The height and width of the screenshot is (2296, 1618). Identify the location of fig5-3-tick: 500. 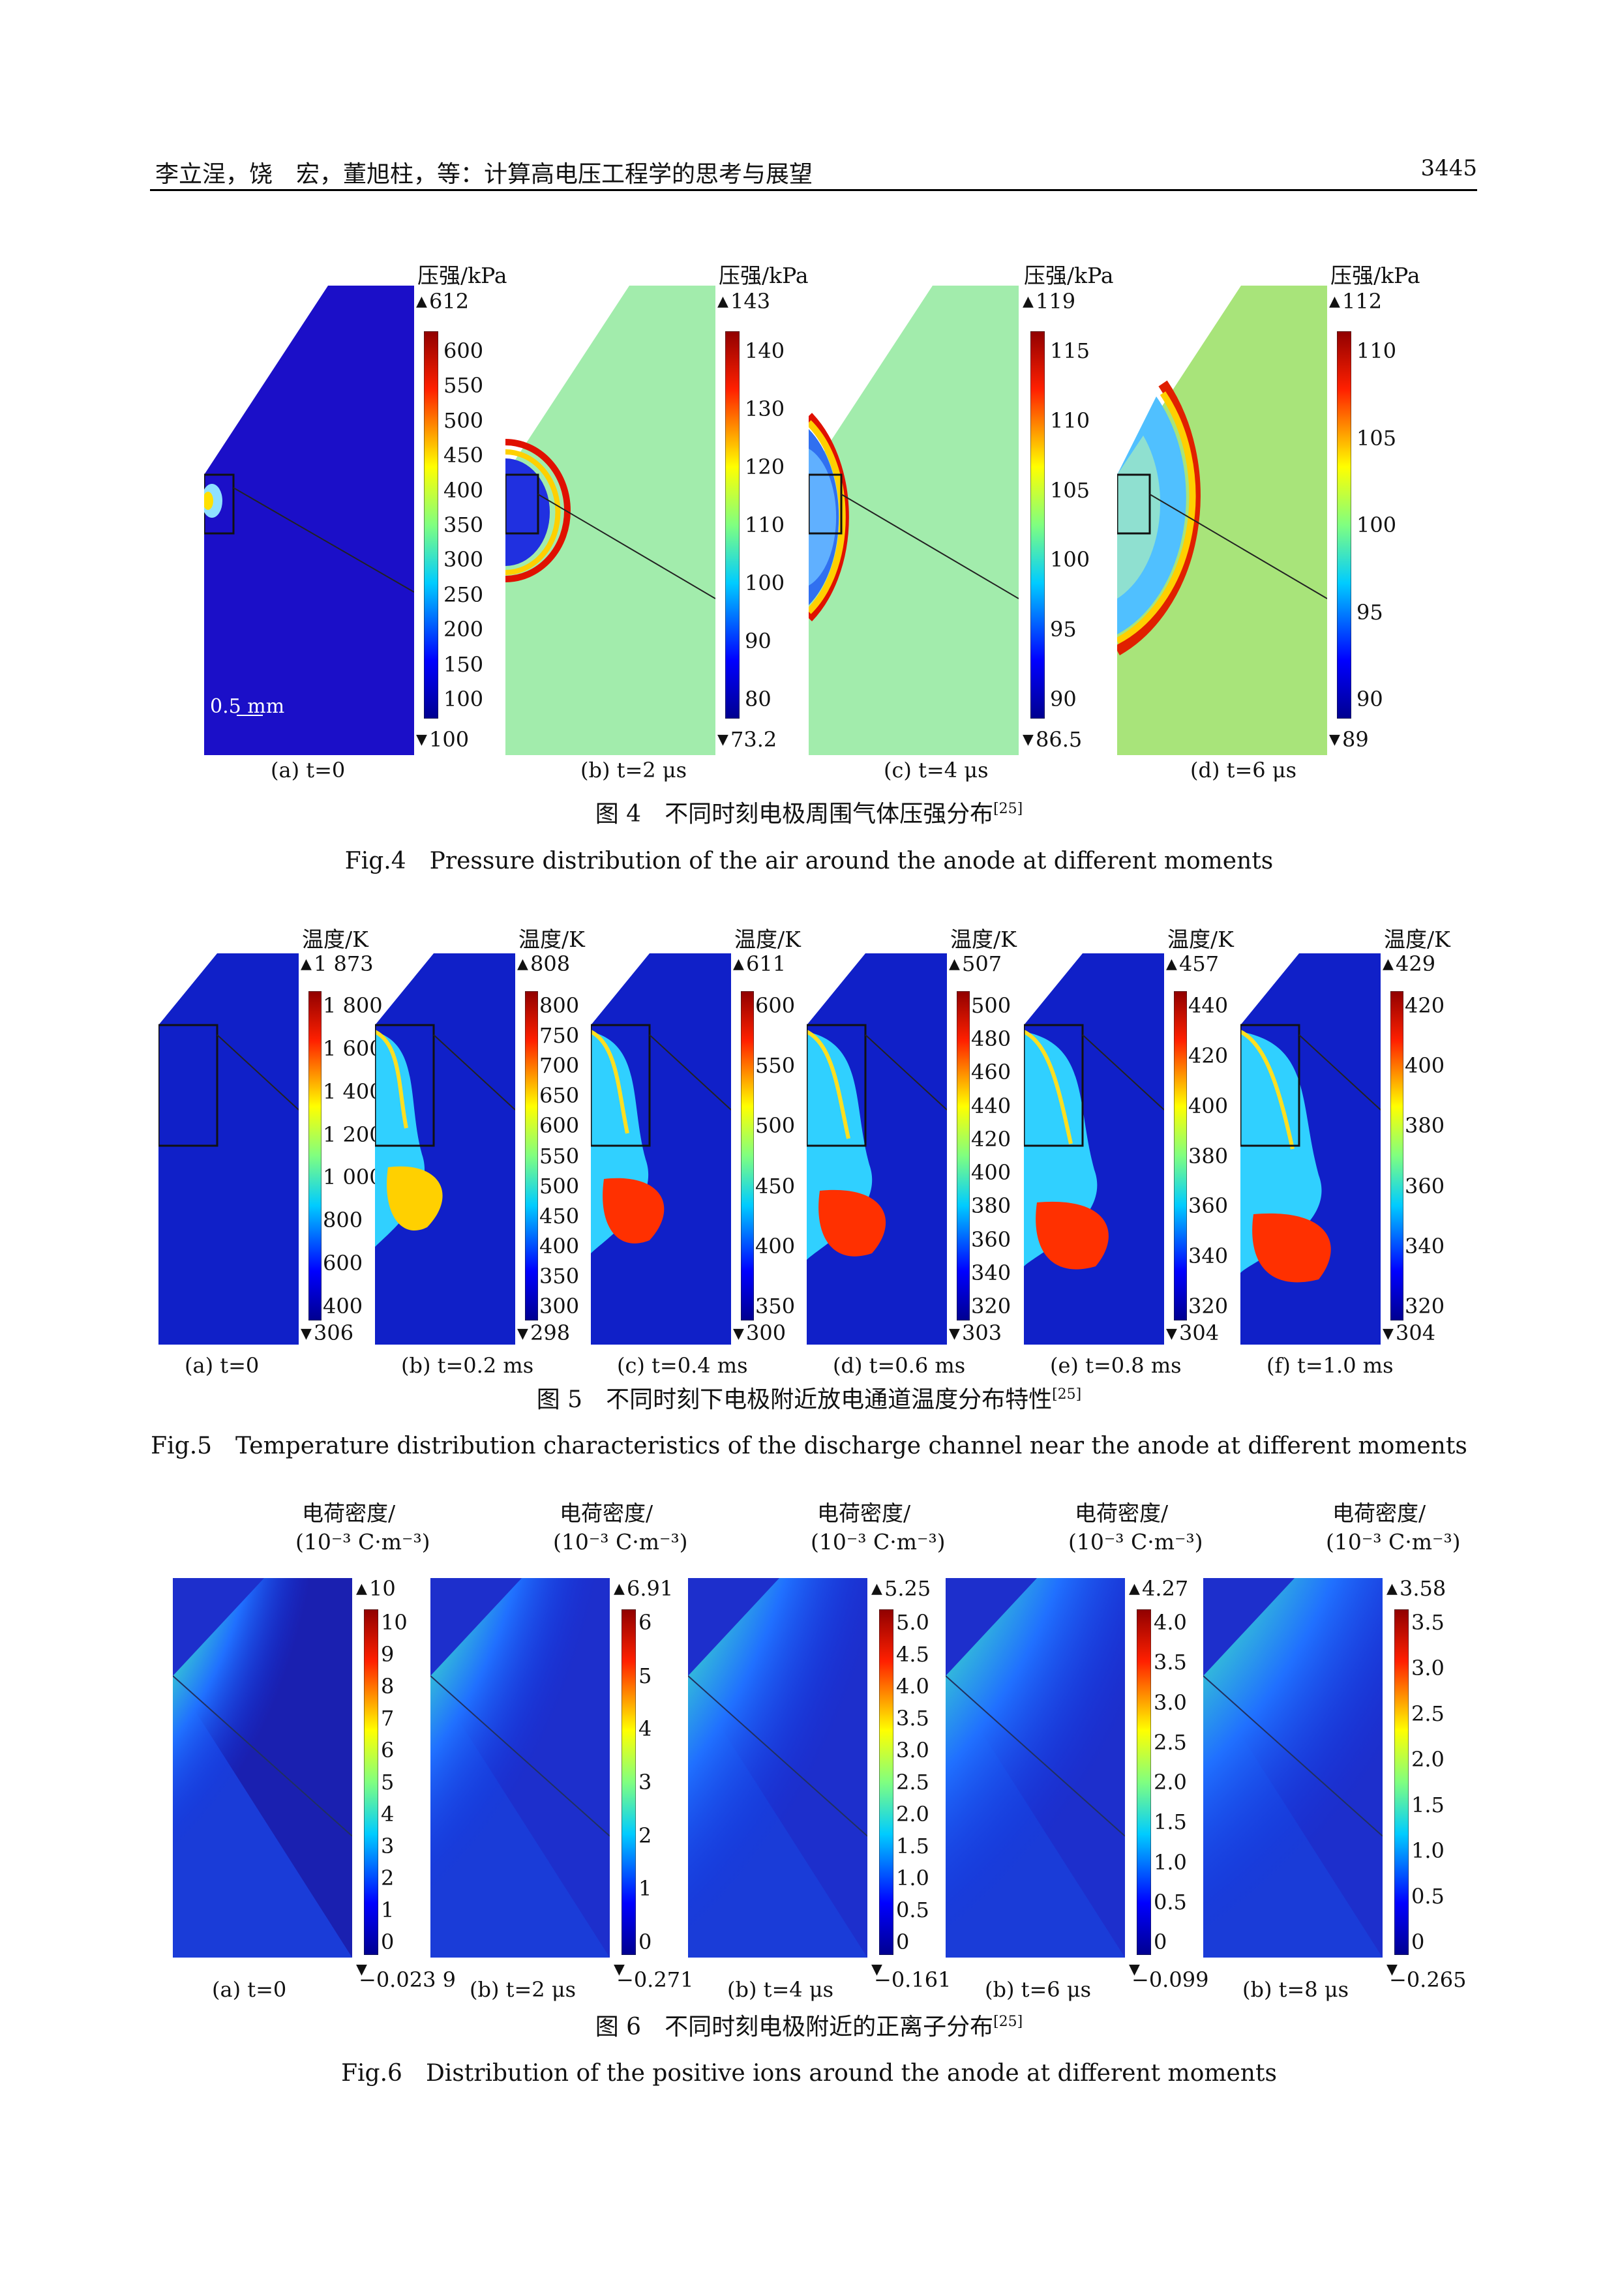
(991, 1005).